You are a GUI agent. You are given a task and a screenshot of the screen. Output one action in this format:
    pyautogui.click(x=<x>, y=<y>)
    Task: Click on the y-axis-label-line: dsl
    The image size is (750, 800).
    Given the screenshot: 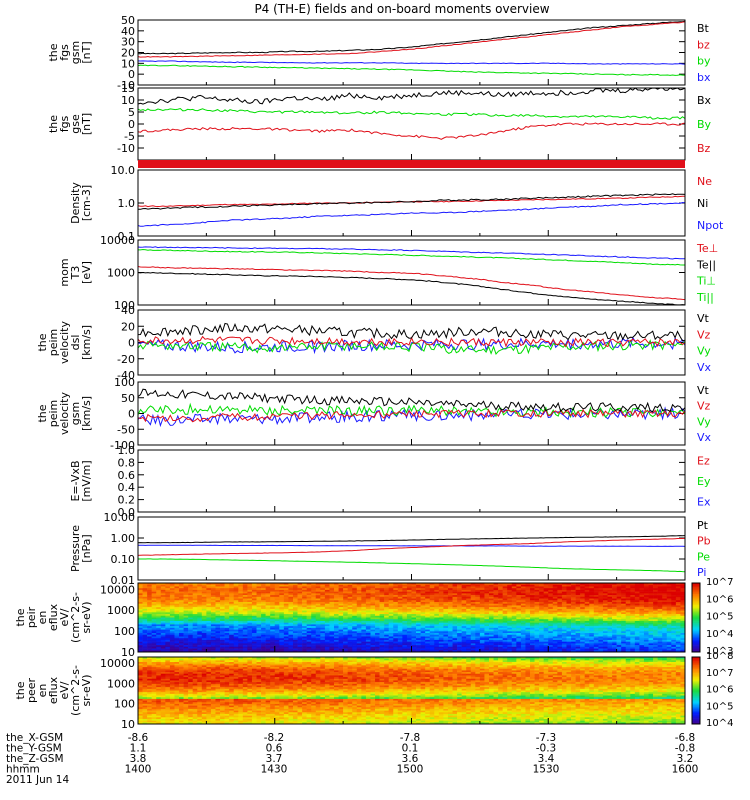 What is the action you would take?
    pyautogui.click(x=75, y=343)
    